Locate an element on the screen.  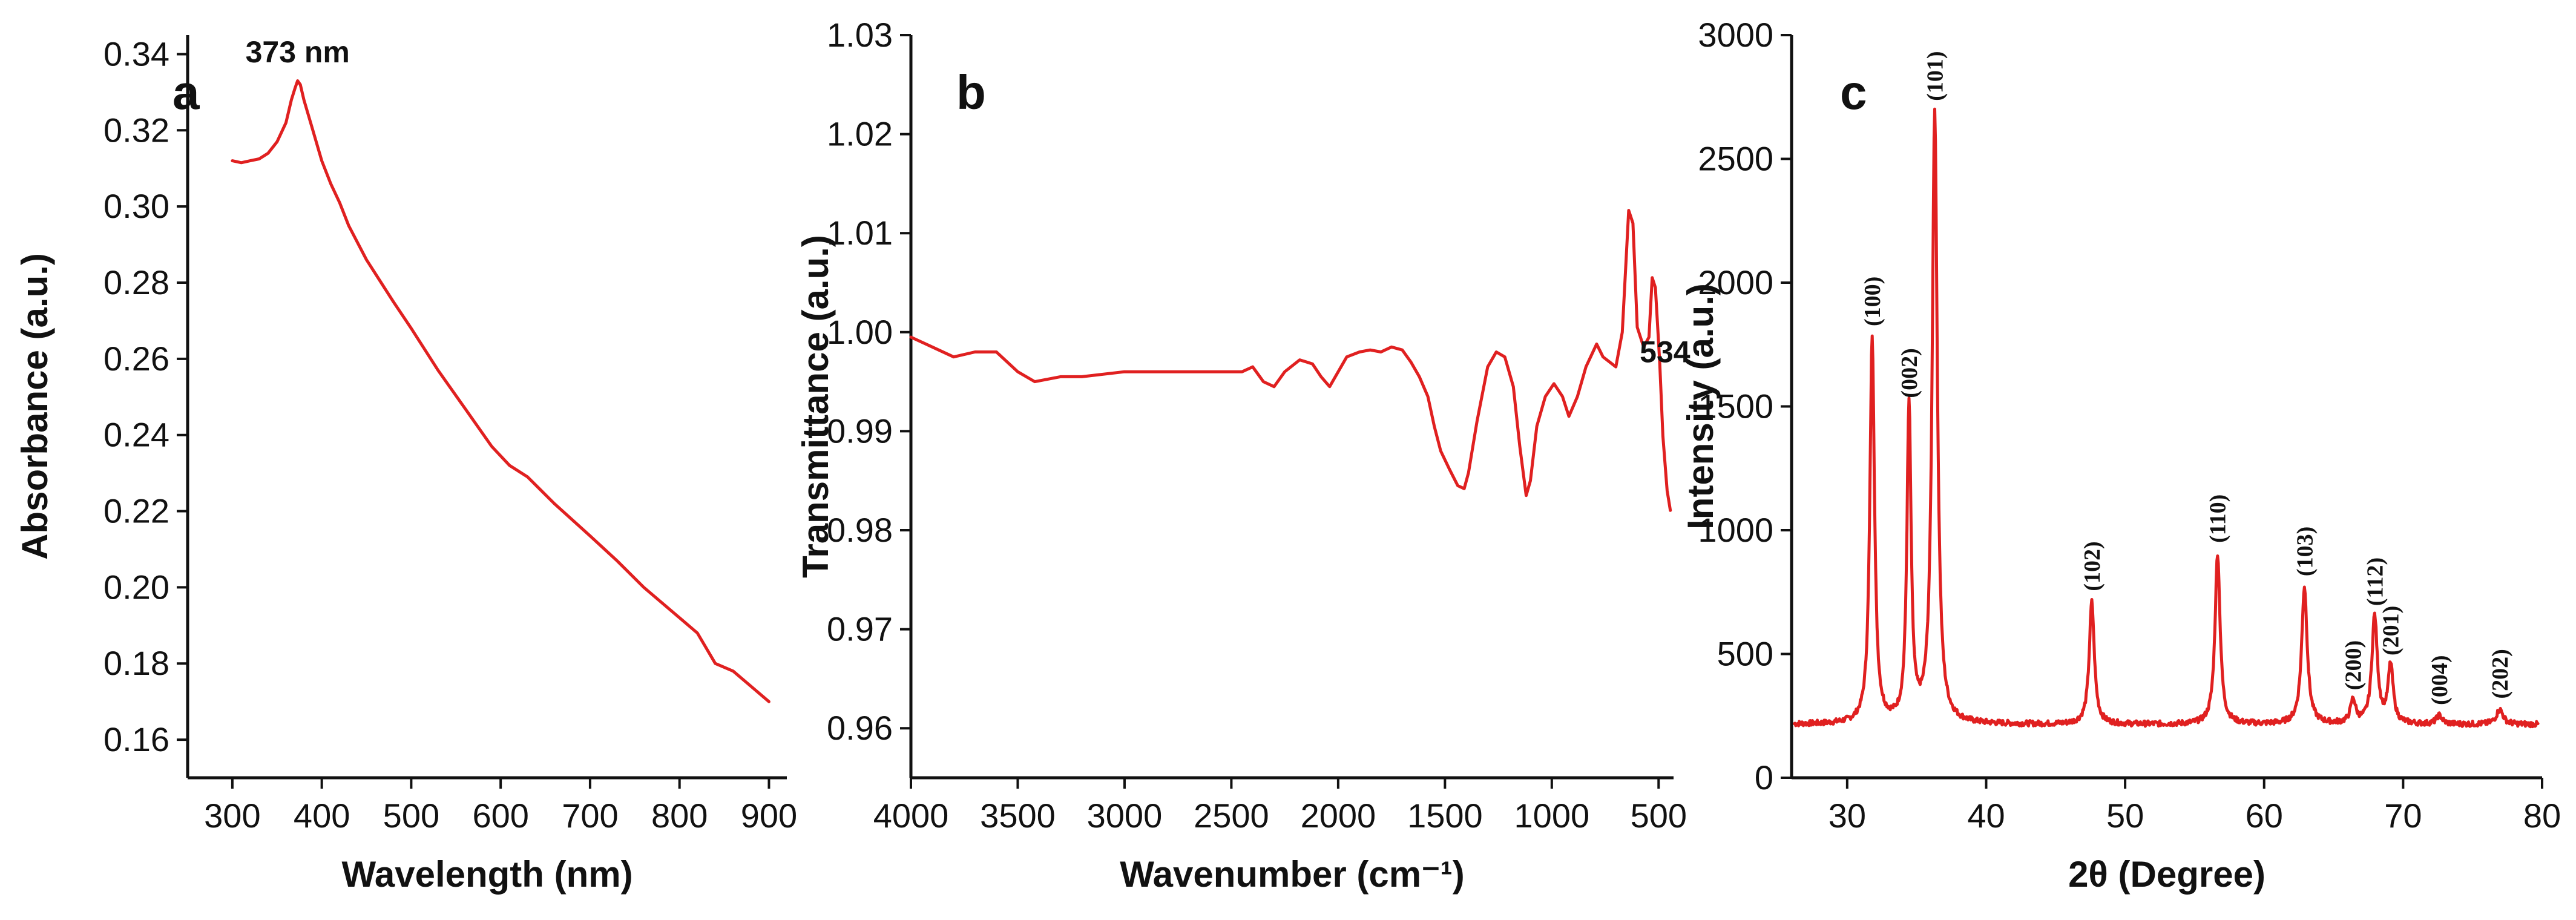
peak-label: (112) is located at coordinates (2375, 581).